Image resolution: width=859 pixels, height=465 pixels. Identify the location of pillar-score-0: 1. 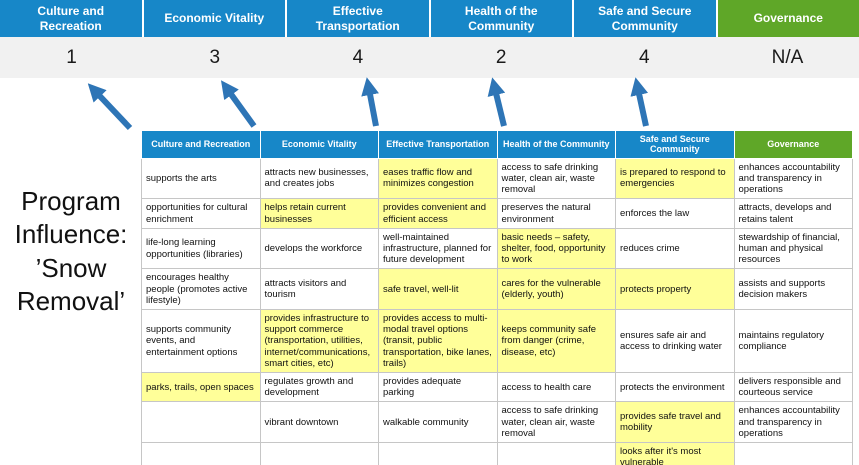
(71, 57).